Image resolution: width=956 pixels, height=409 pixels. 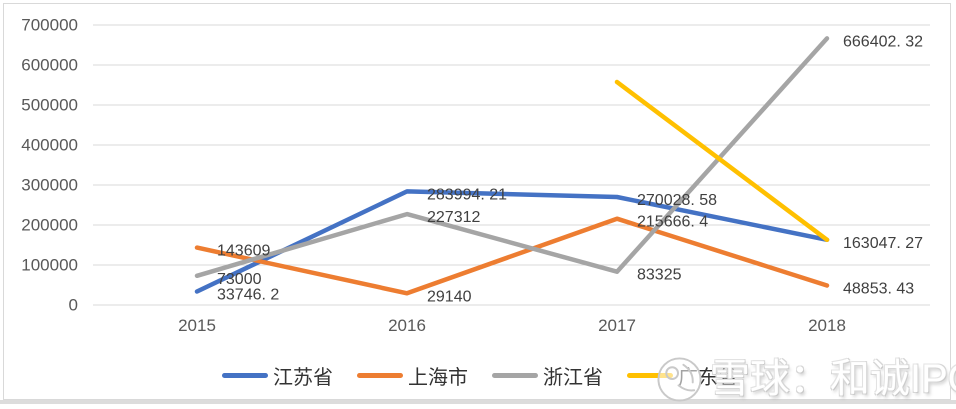 I want to click on legend-item-江苏省: 江苏省, so click(x=277, y=375).